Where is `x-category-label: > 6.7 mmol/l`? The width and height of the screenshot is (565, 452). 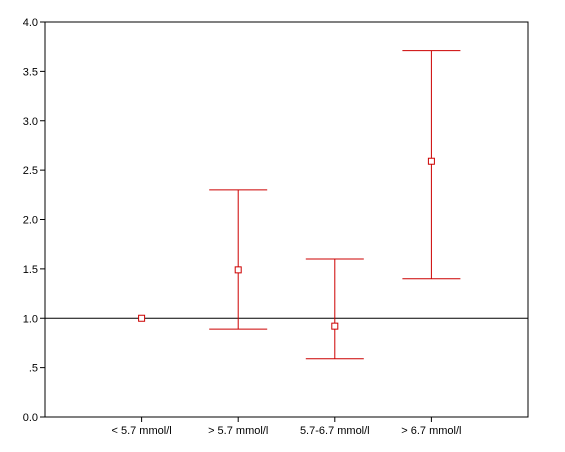 x-category-label: > 6.7 mmol/l is located at coordinates (431, 431).